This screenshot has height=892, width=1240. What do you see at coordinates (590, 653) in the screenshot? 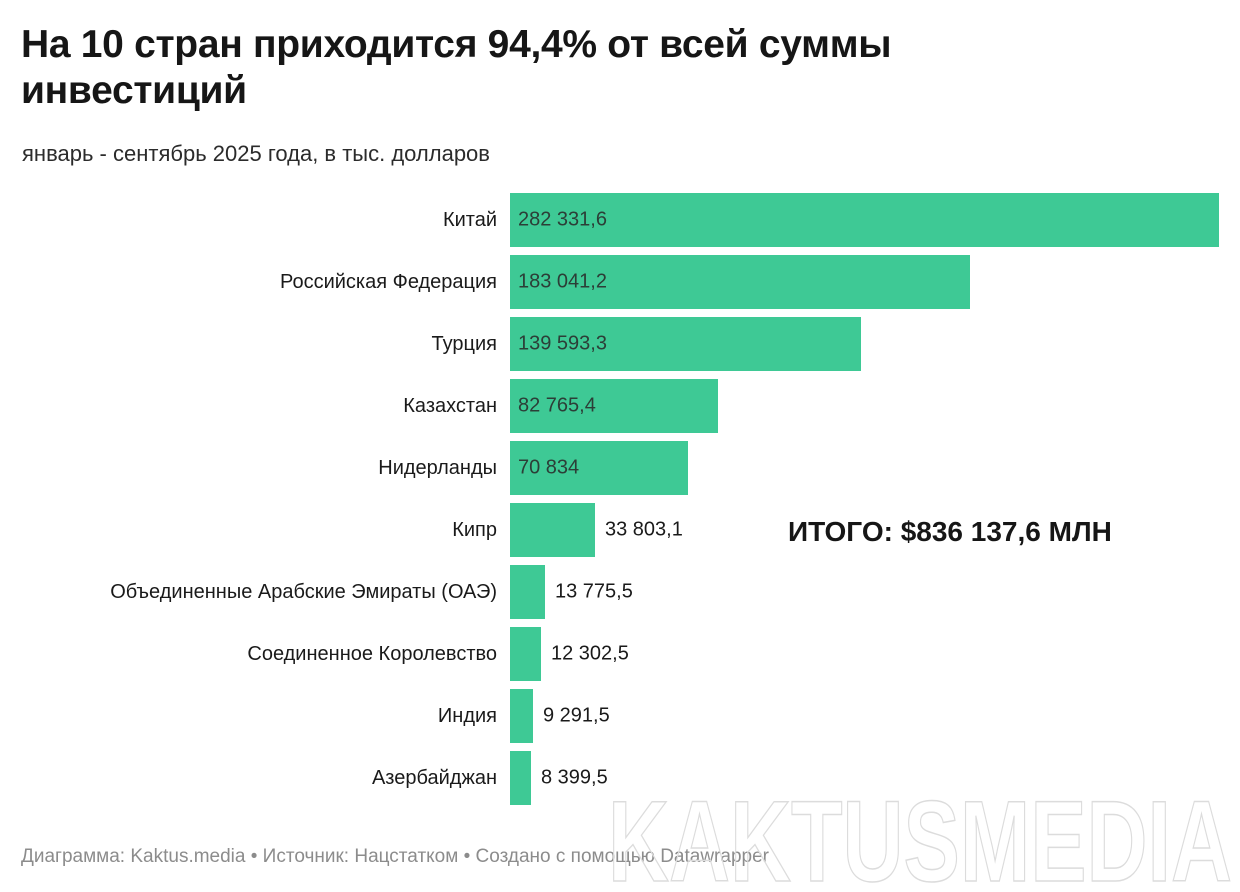
I see `value-label: 12 302,5` at bounding box center [590, 653].